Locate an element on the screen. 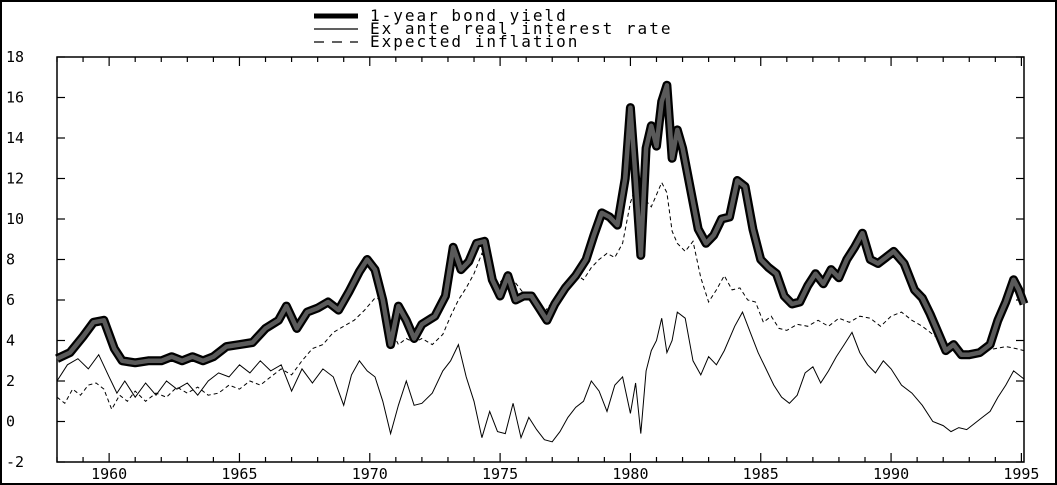 The height and width of the screenshot is (485, 1057). x-tick-label: 1990 is located at coordinates (891, 474).